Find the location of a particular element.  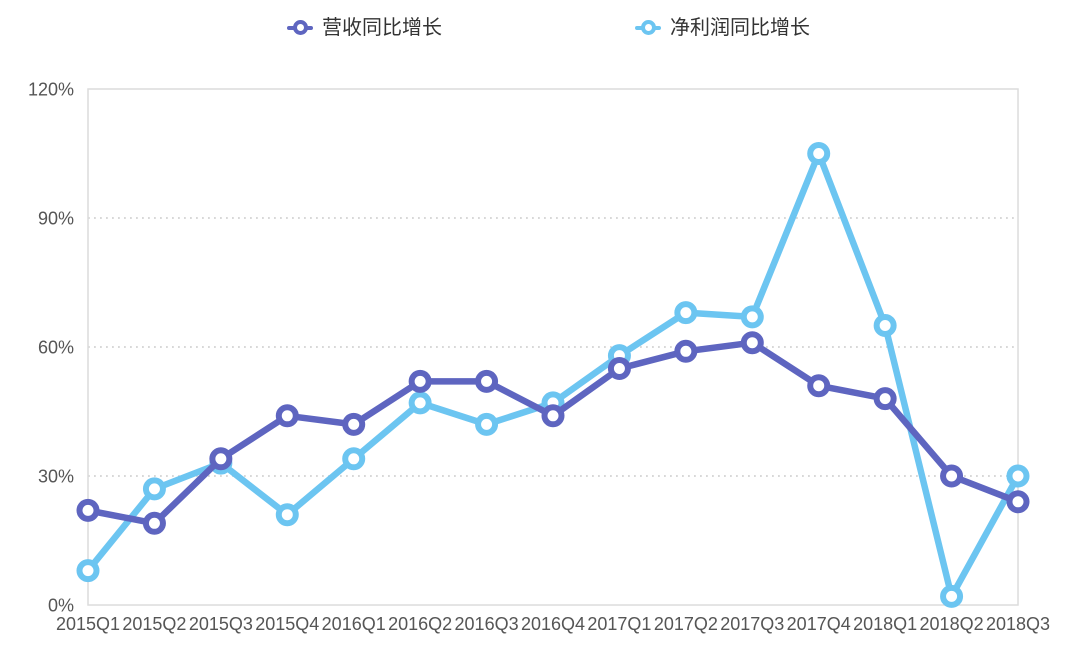

x-axis-tick-label: 2016Q1 is located at coordinates (354, 624).